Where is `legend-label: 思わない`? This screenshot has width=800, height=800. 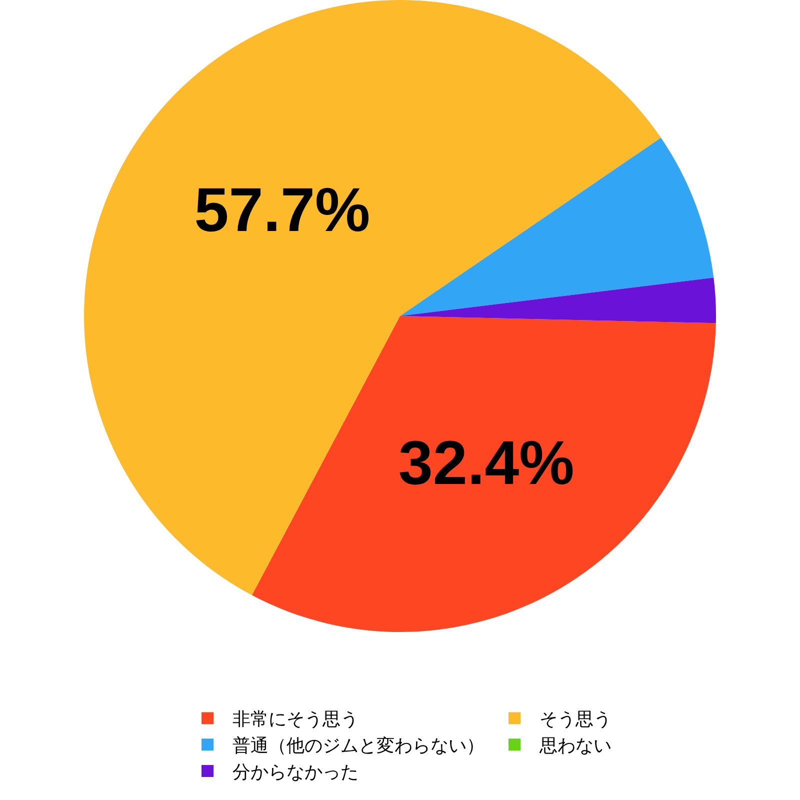 legend-label: 思わない is located at coordinates (575, 746).